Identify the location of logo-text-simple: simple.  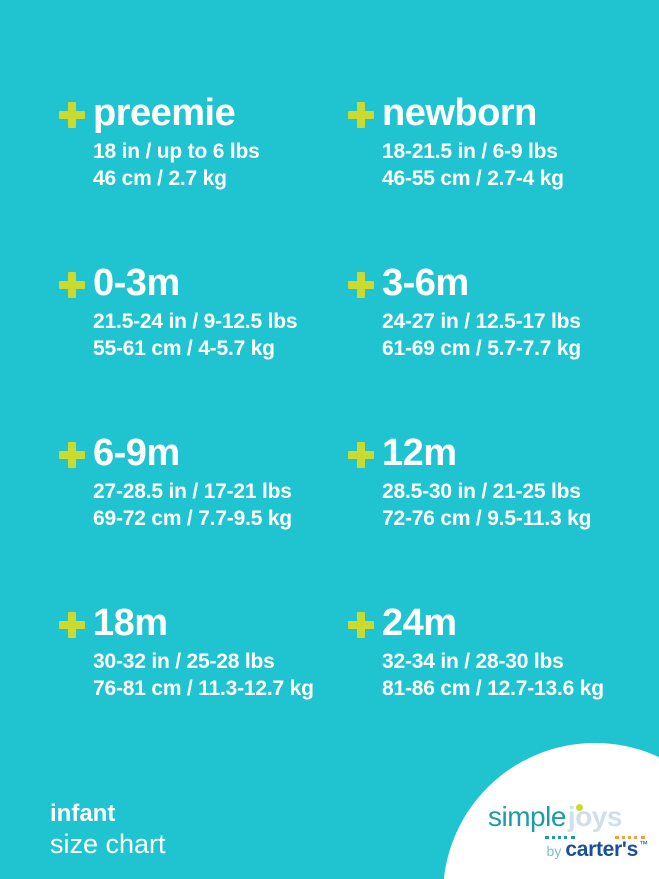
(527, 816).